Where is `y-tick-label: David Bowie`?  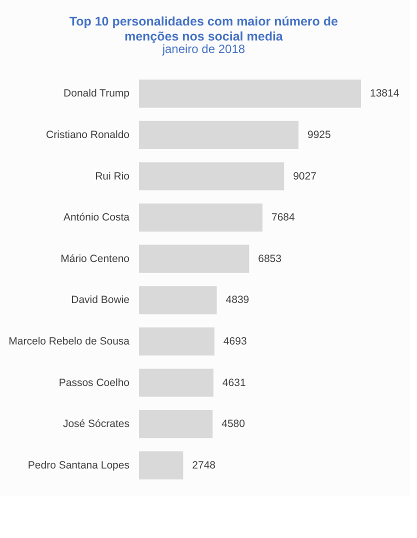 y-tick-label: David Bowie is located at coordinates (100, 300).